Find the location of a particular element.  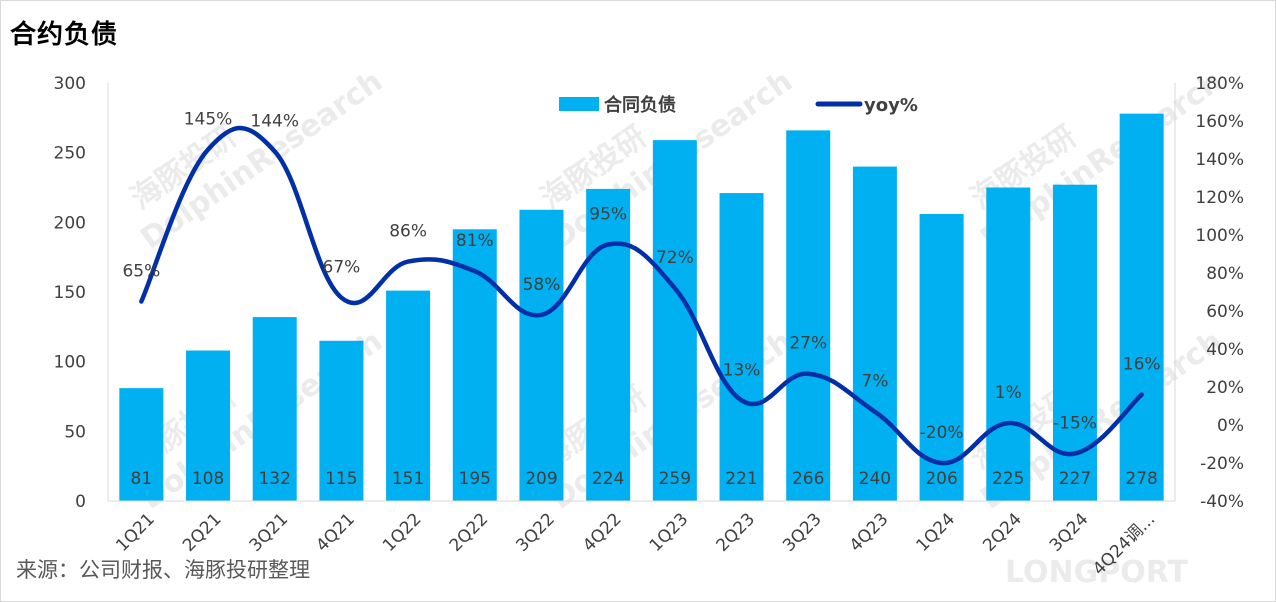

bar-value-label: 132 is located at coordinates (274, 479).